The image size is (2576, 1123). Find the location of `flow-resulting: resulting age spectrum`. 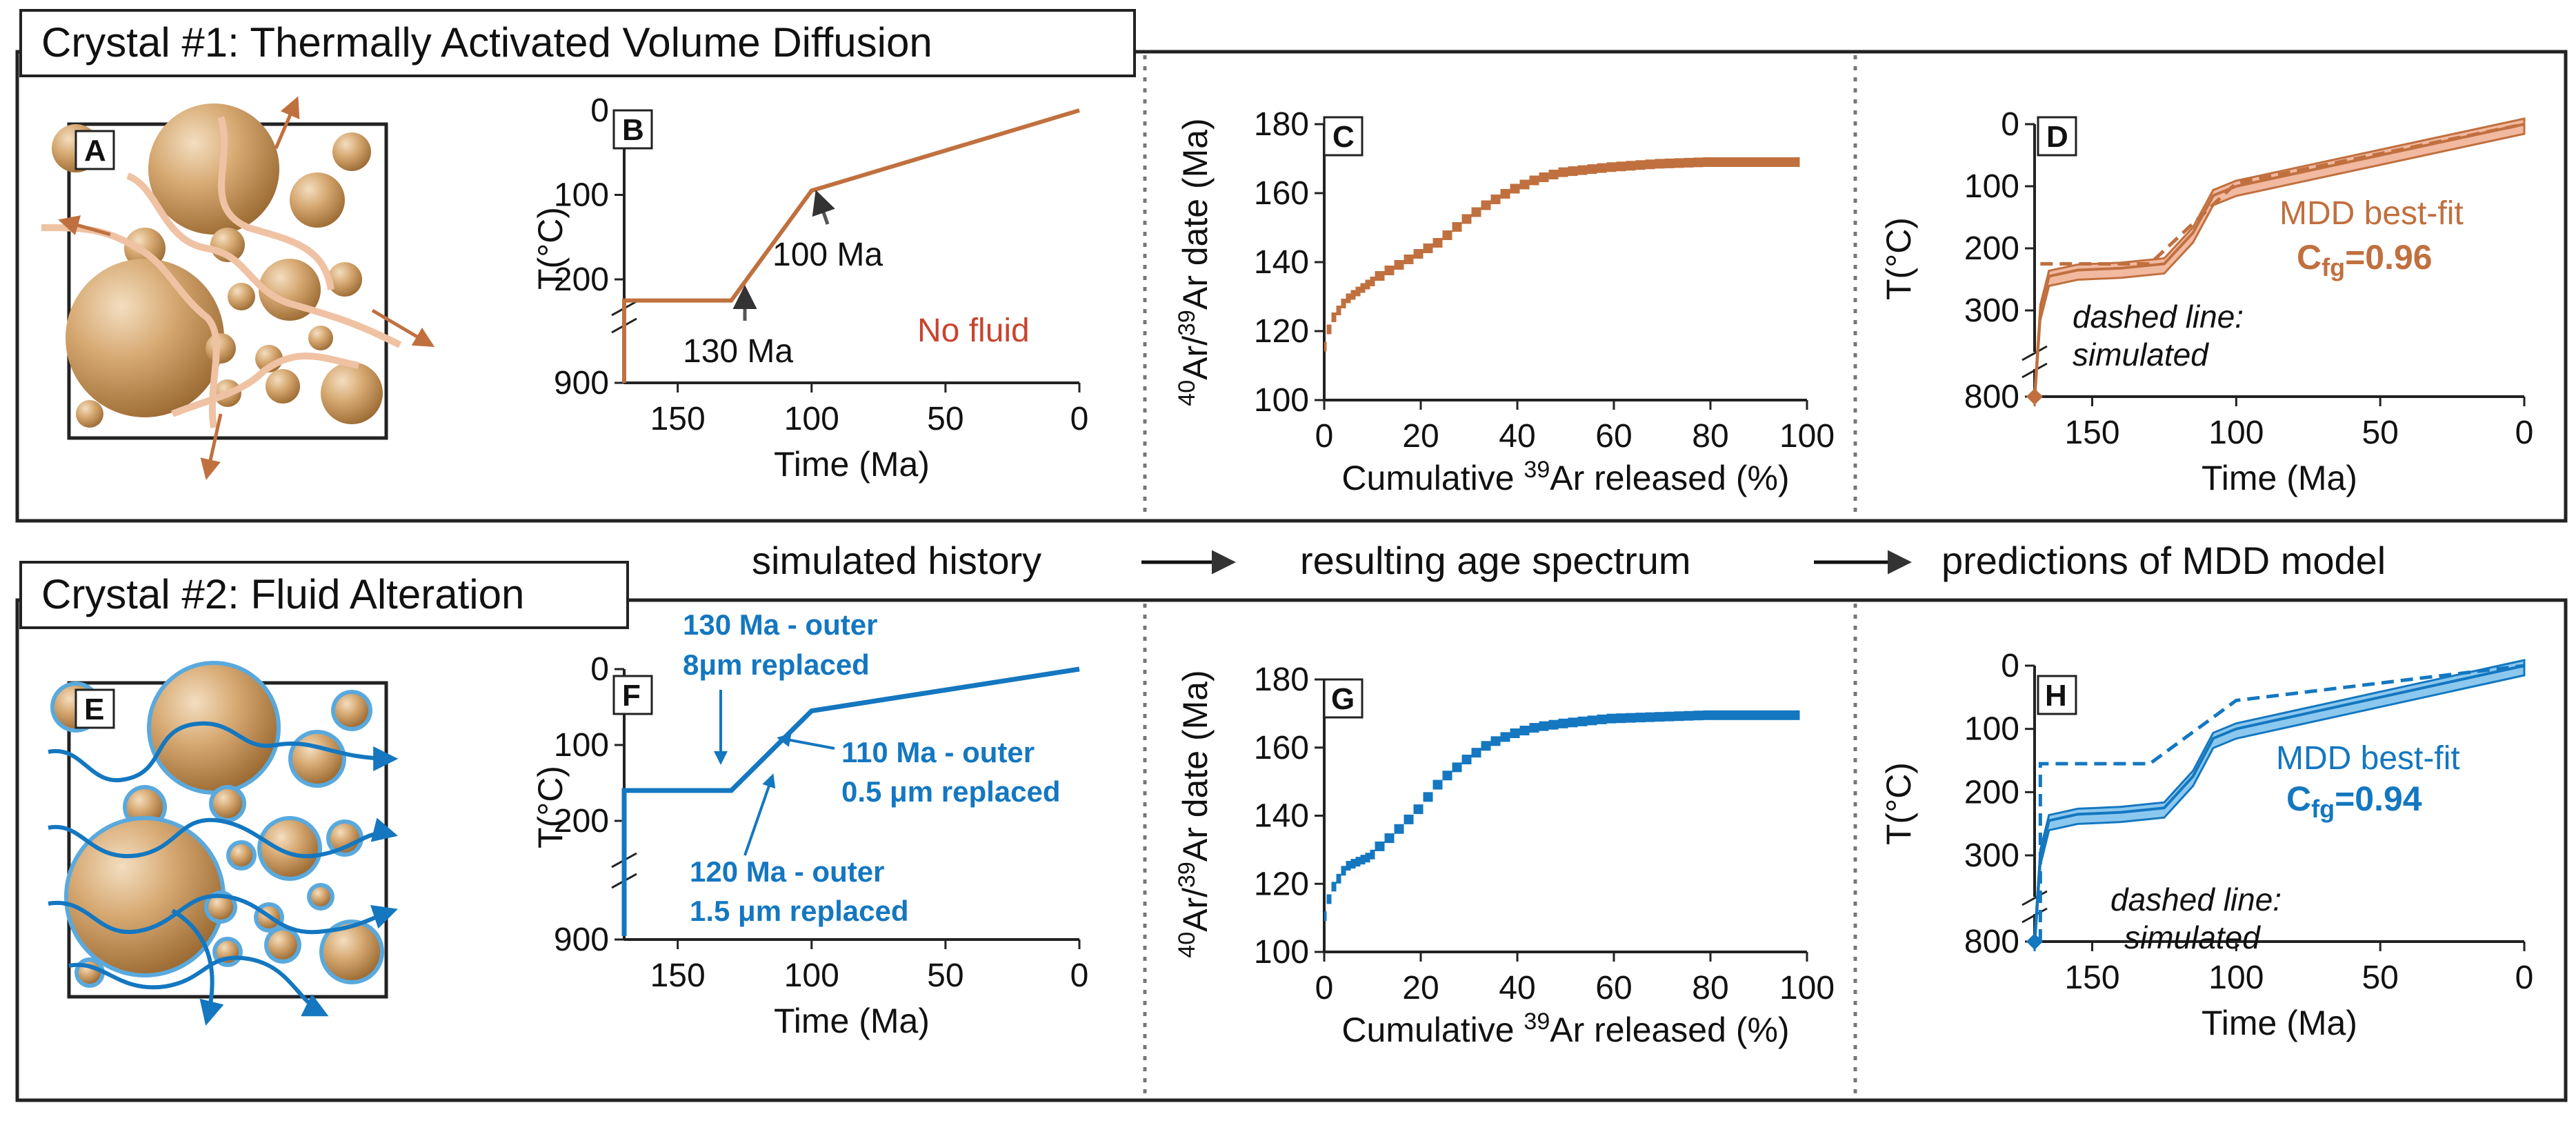

flow-resulting: resulting age spectrum is located at coordinates (1495, 560).